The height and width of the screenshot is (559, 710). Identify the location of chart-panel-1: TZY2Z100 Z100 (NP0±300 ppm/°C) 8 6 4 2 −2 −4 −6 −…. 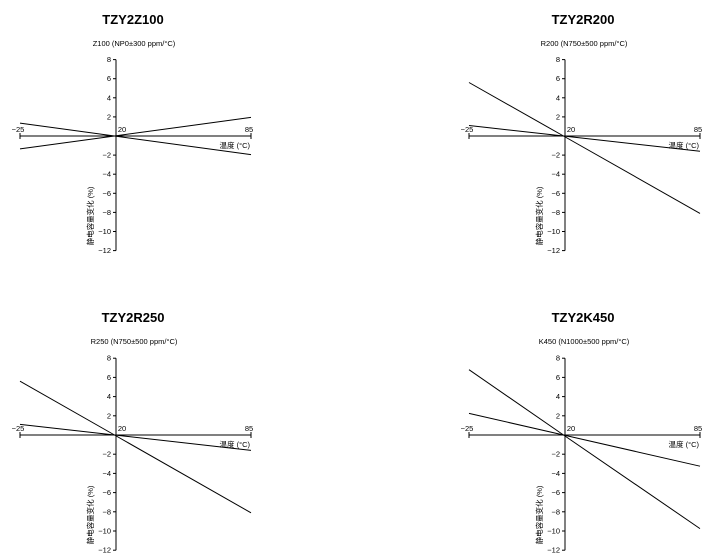
(133, 133).